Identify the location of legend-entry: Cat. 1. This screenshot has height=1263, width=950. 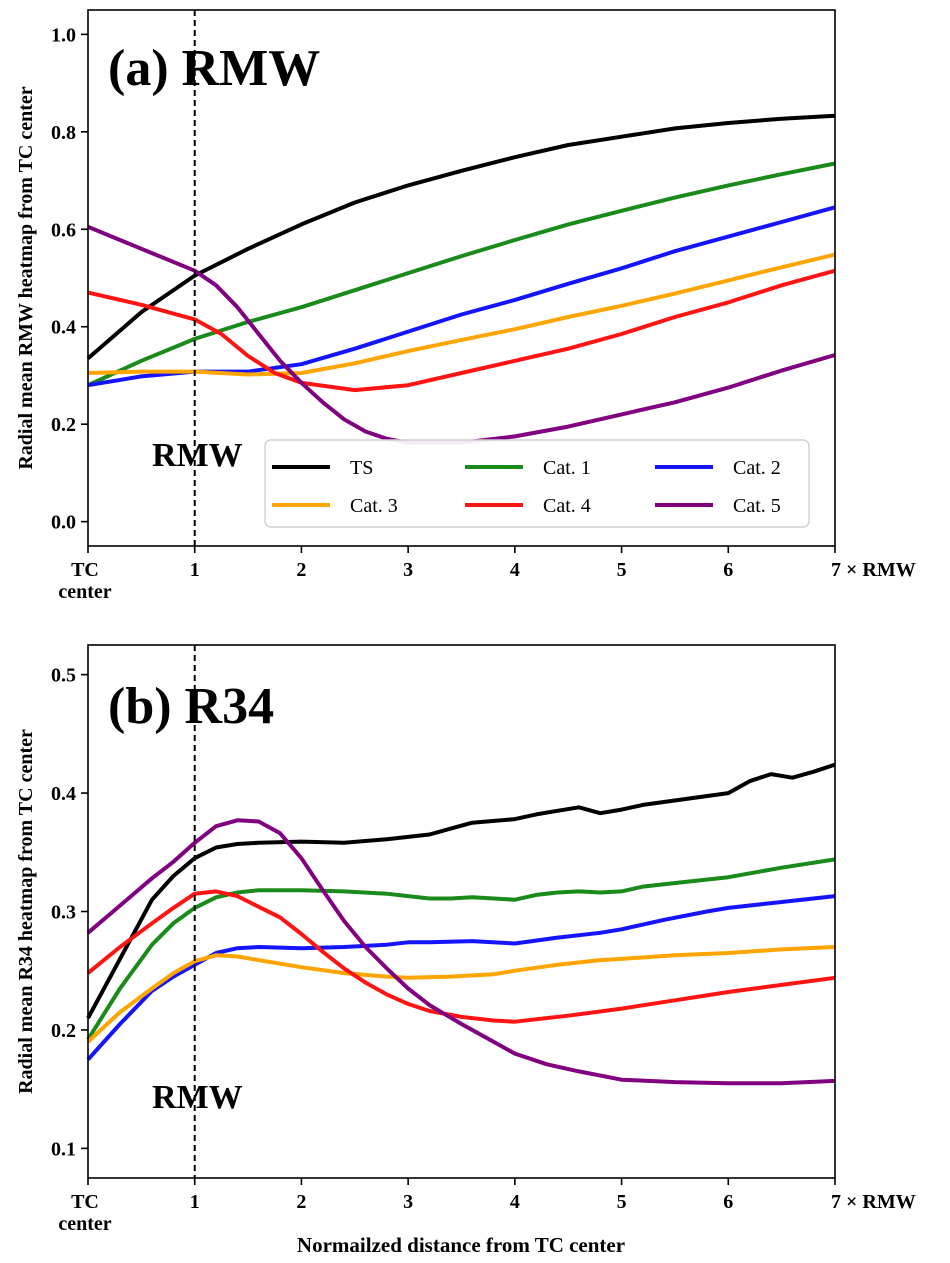
(567, 468).